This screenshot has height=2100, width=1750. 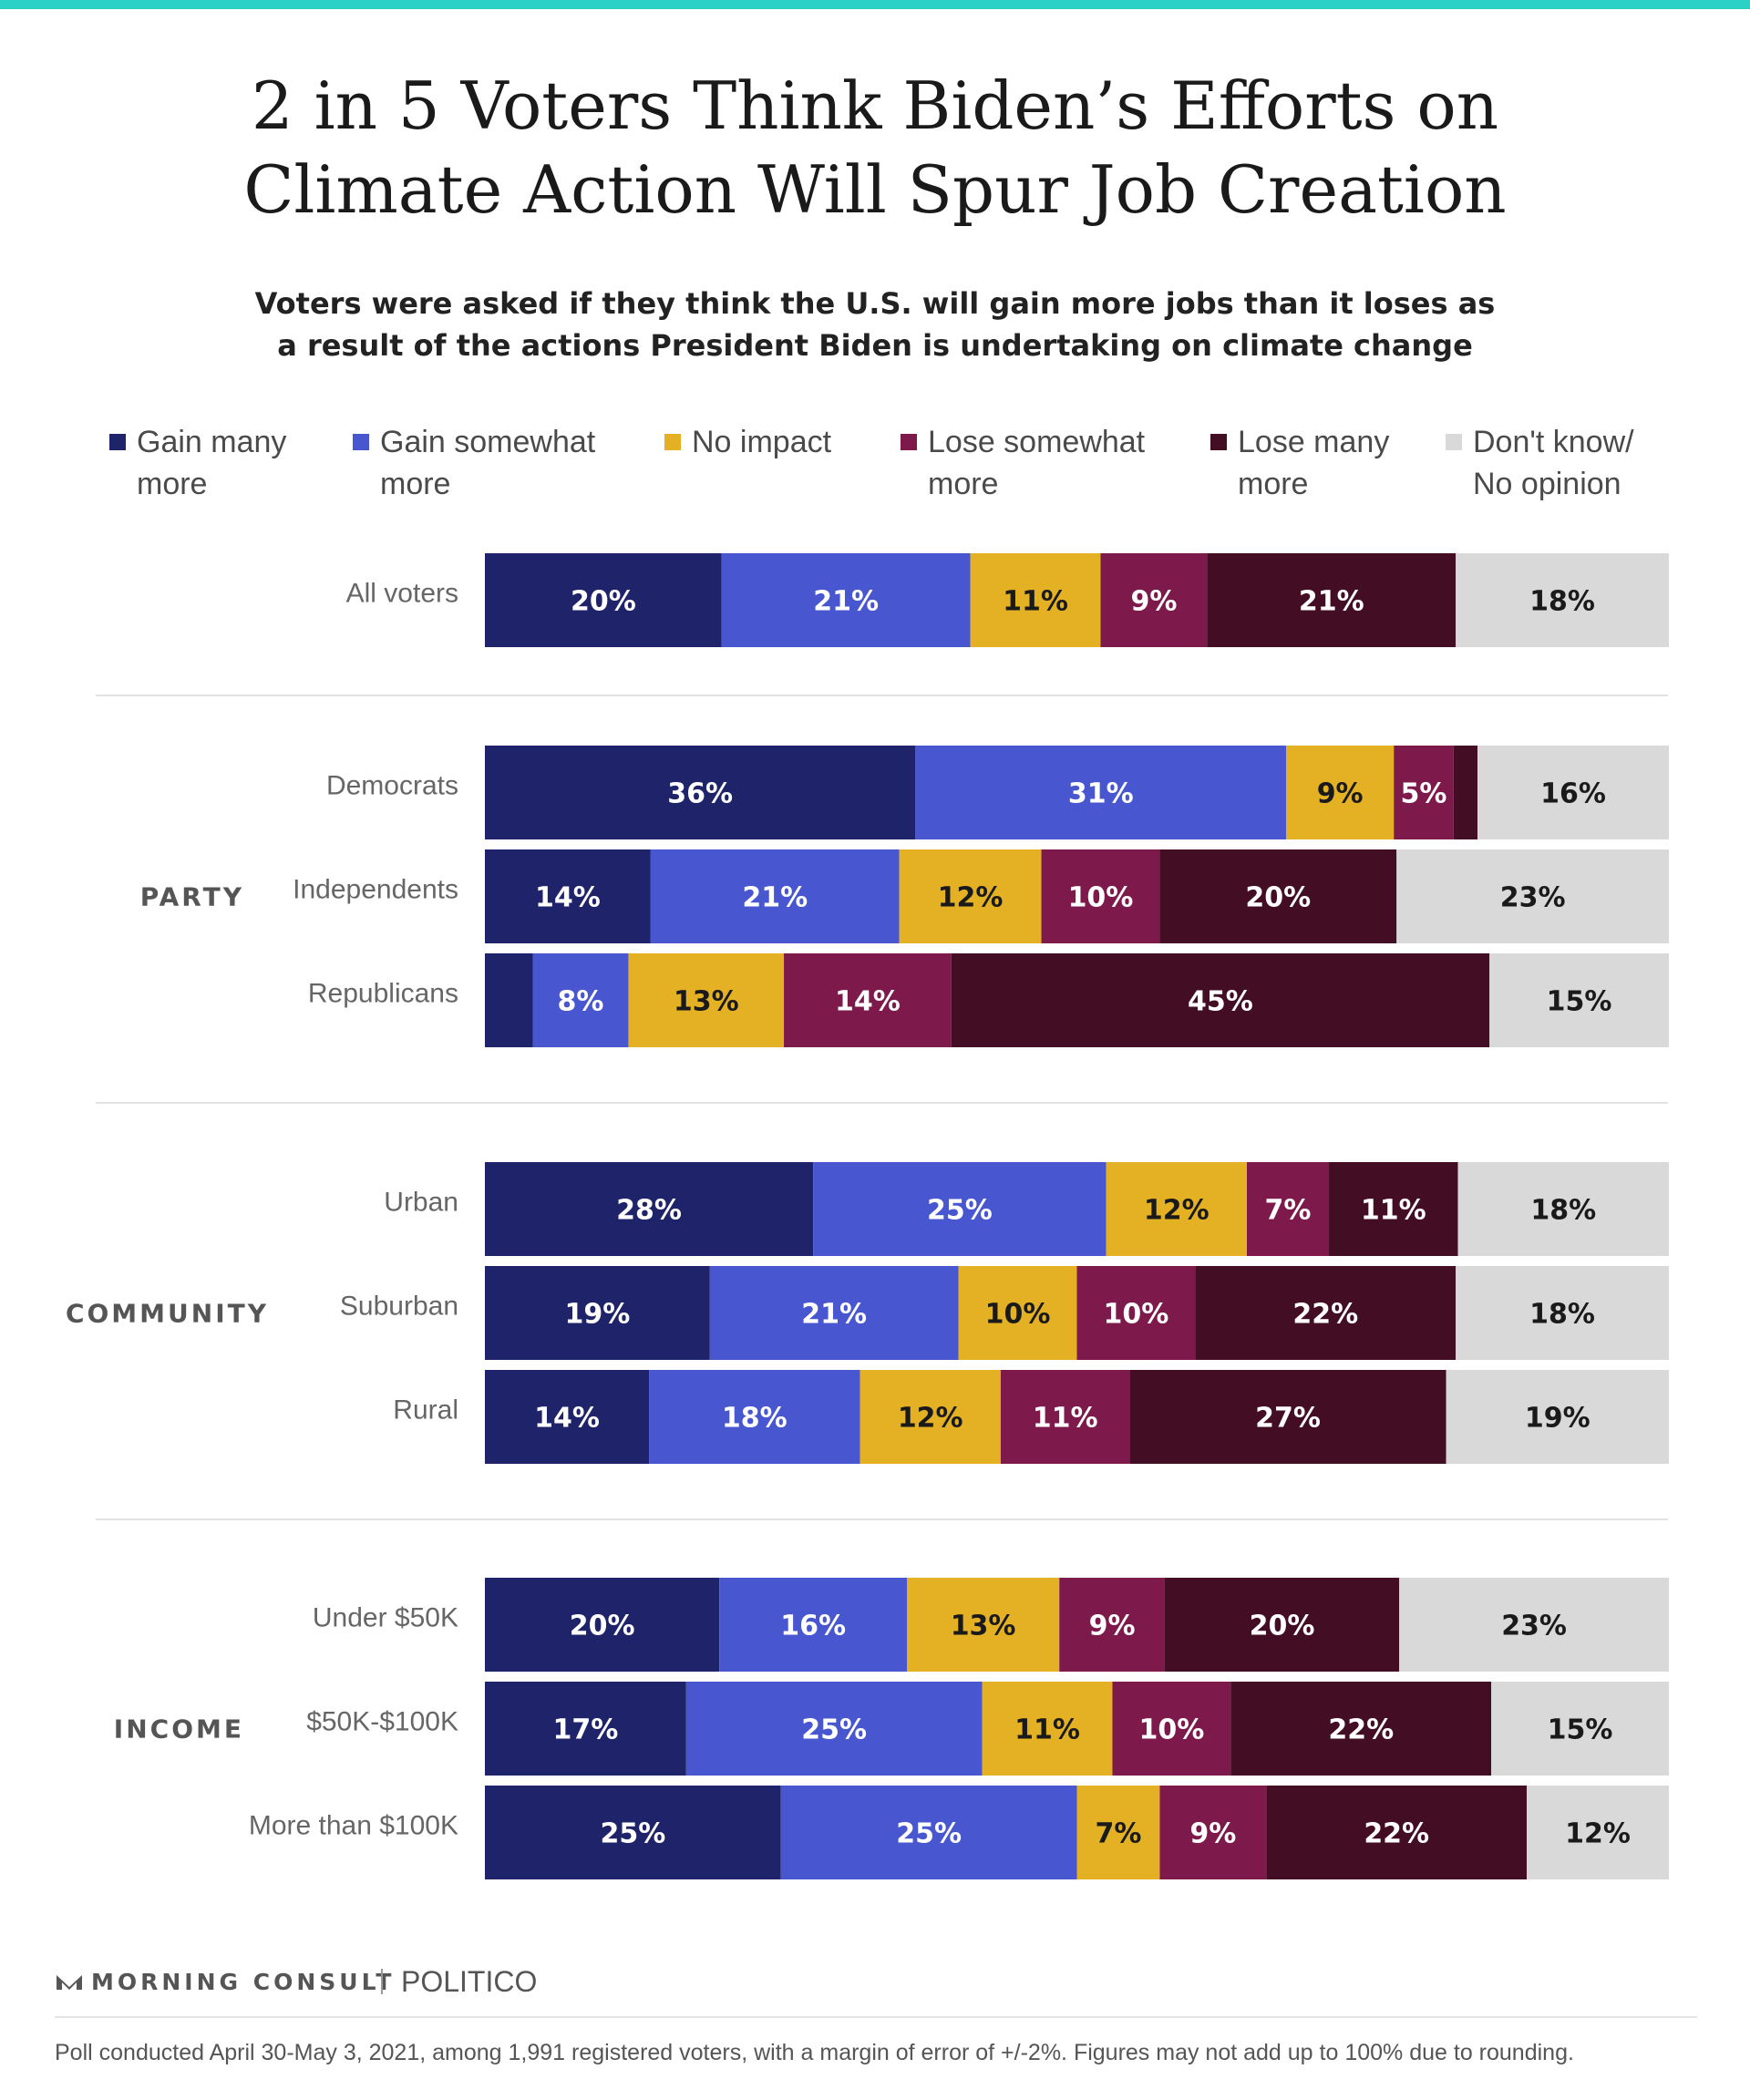 What do you see at coordinates (875, 5) in the screenshot?
I see `top-accent-bar` at bounding box center [875, 5].